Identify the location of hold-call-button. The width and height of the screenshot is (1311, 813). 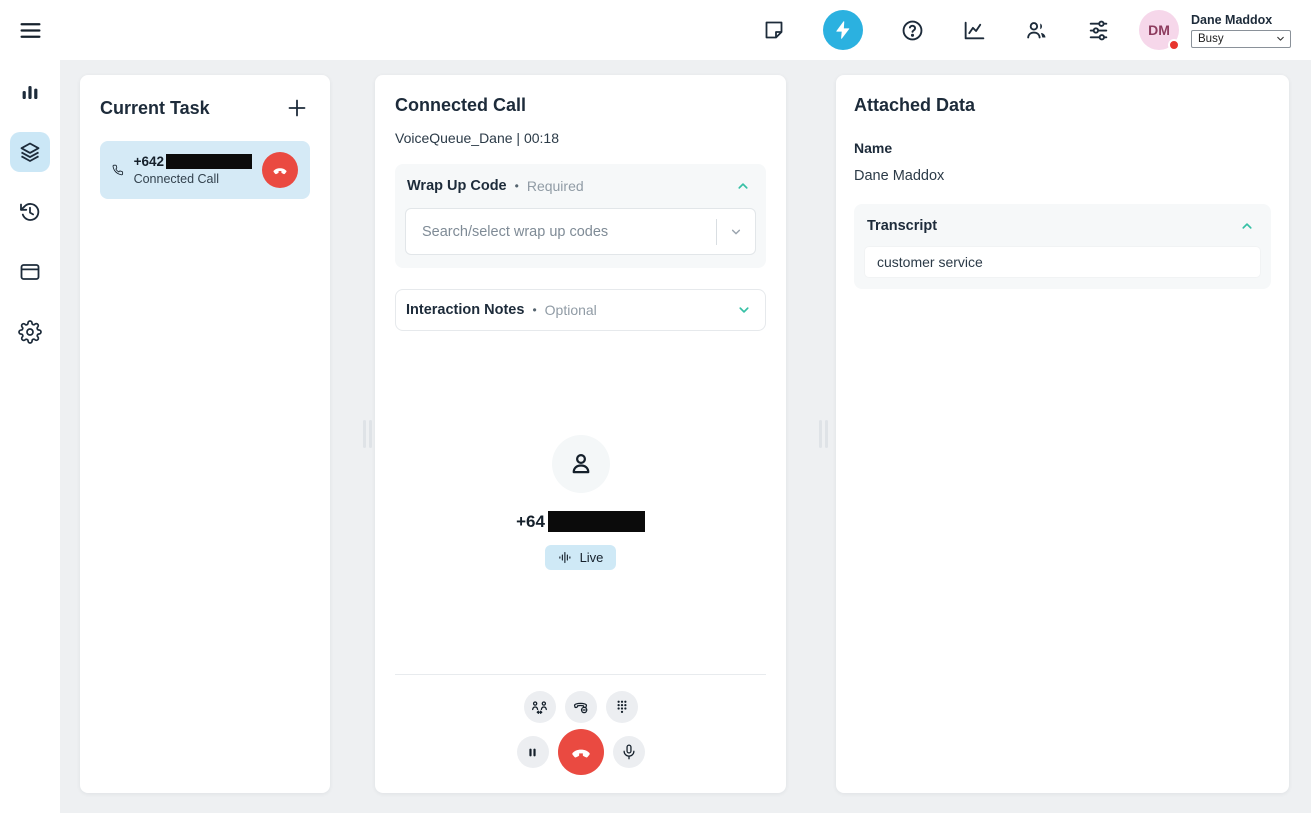
(532, 752).